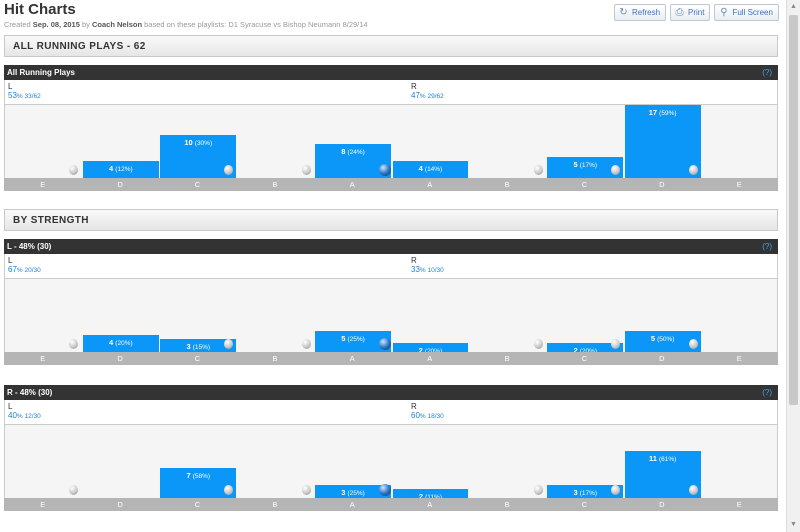 This screenshot has width=800, height=532. Describe the element at coordinates (112, 168) in the screenshot. I see `bar-value: 4` at that location.